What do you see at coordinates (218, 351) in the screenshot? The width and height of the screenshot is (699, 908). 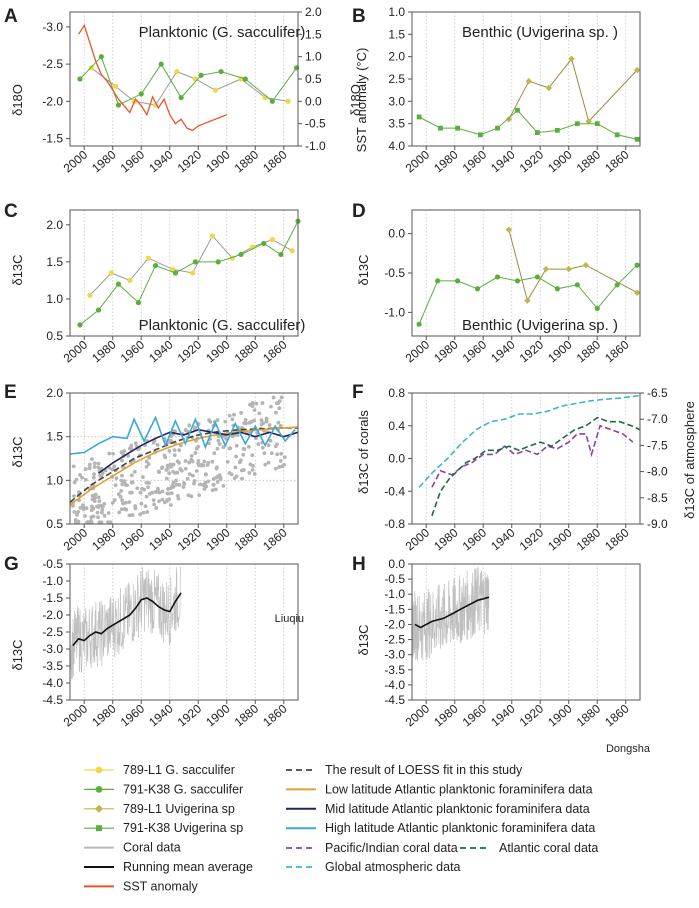 I see `panel-c-xtick-label: 1900` at bounding box center [218, 351].